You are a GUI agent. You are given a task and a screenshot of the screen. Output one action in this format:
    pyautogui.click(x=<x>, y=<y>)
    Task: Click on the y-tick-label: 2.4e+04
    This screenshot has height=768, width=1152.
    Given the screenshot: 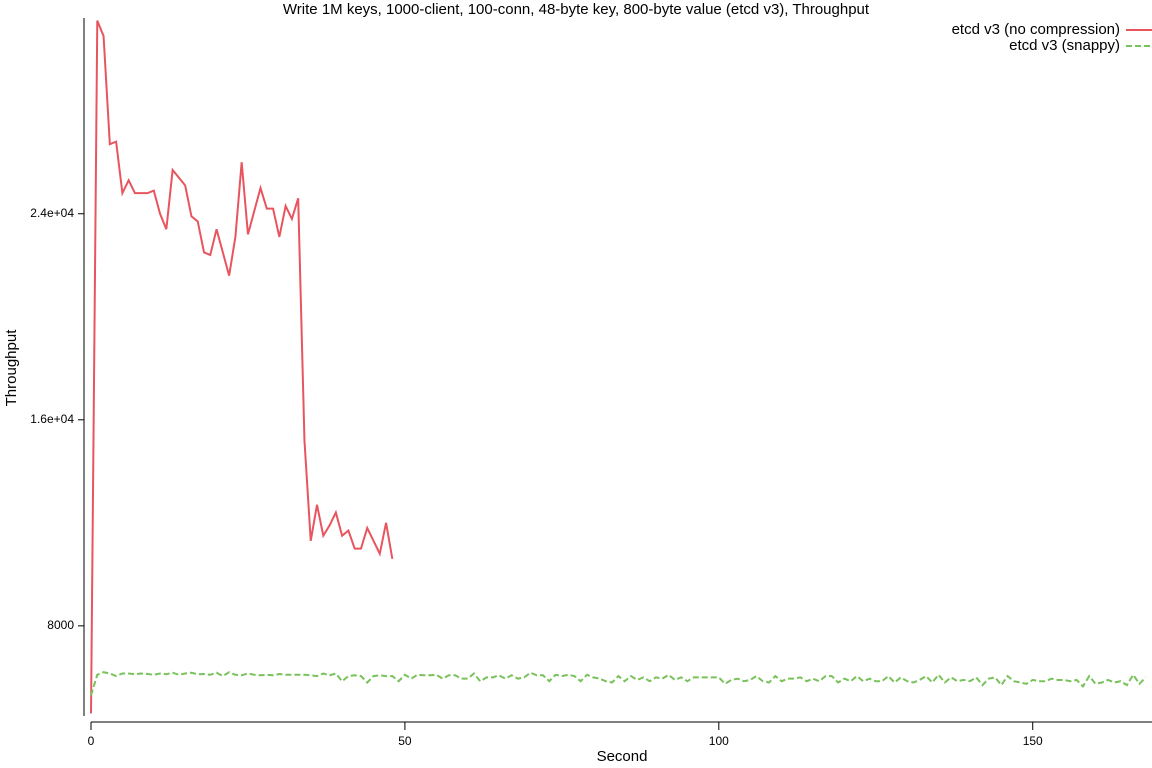 What is the action you would take?
    pyautogui.click(x=52, y=213)
    